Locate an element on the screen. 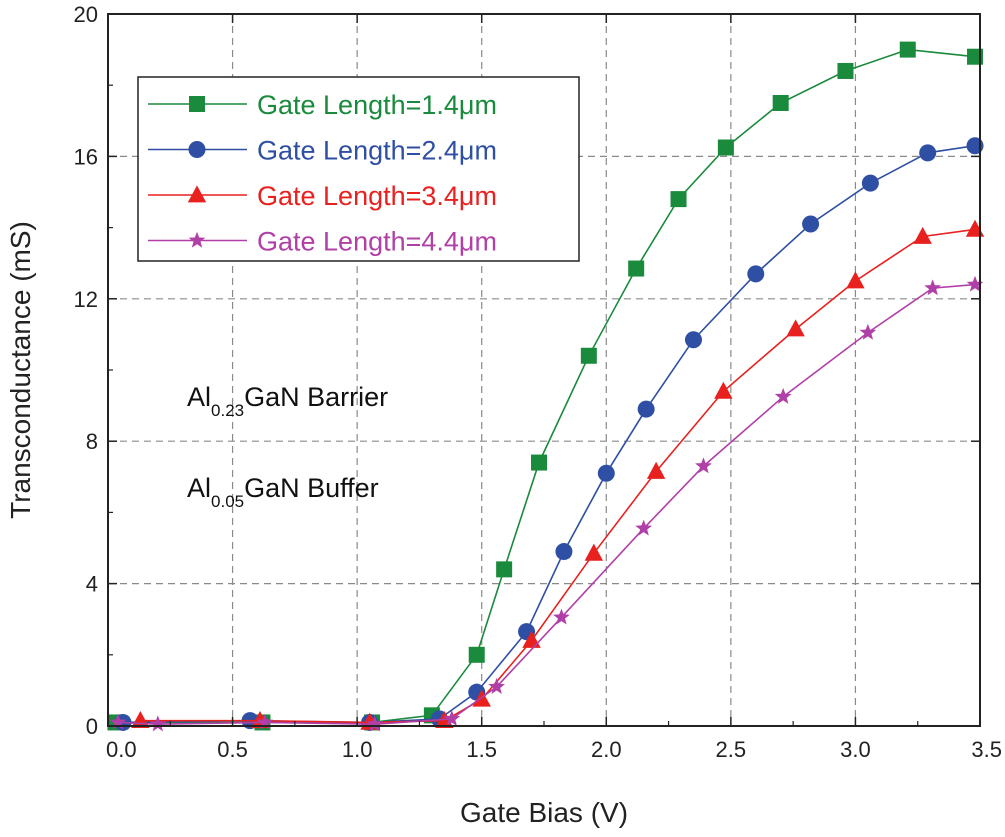  x-tick-label: 1.5 is located at coordinates (481, 749).